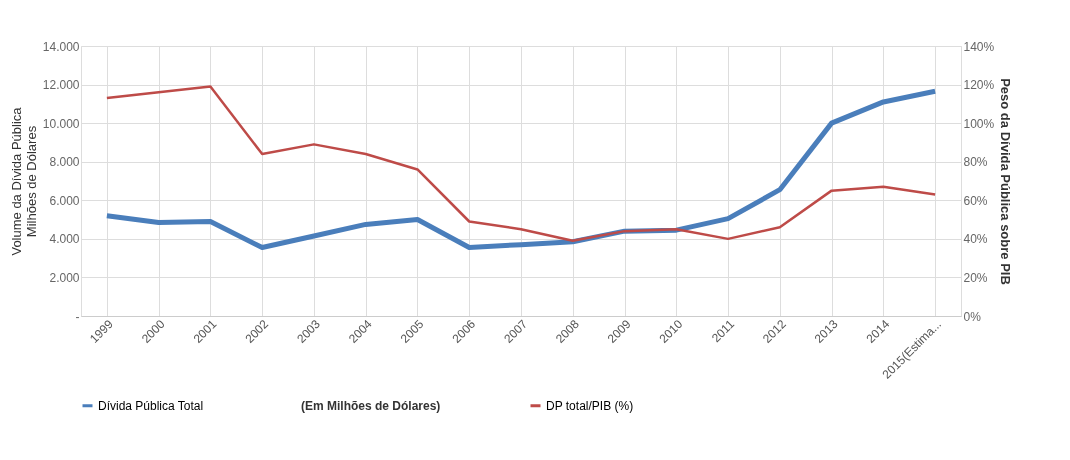  I want to click on y2-tick-label: 0%, so click(972, 316).